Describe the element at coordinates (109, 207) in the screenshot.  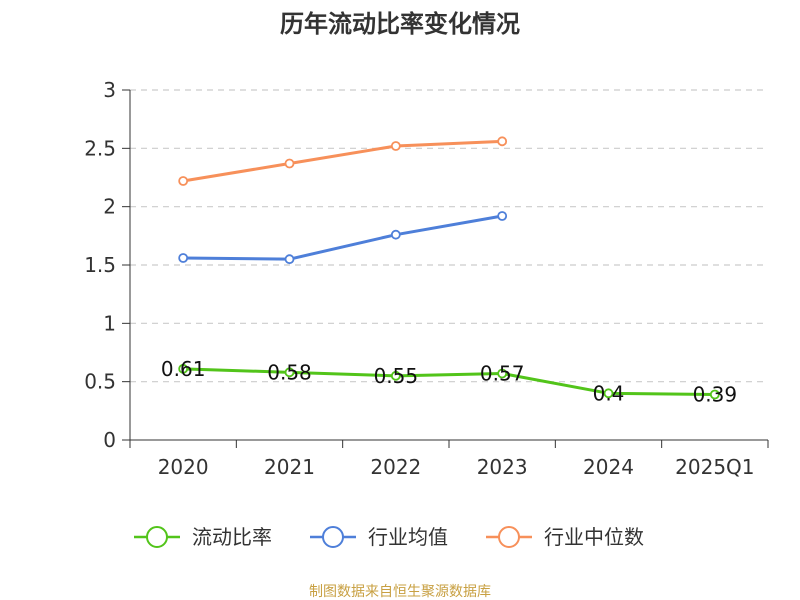
I see `y-tick-label: 2` at that location.